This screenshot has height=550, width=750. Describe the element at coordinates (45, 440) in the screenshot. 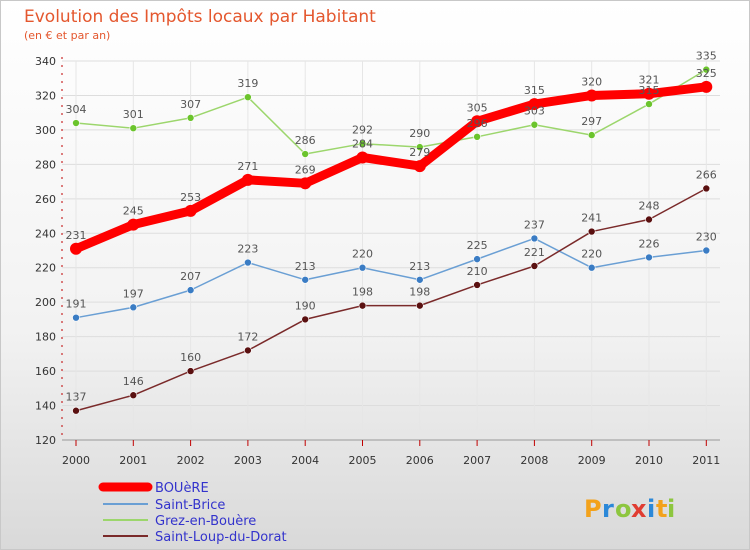

I see `y-tick-label: 120` at that location.